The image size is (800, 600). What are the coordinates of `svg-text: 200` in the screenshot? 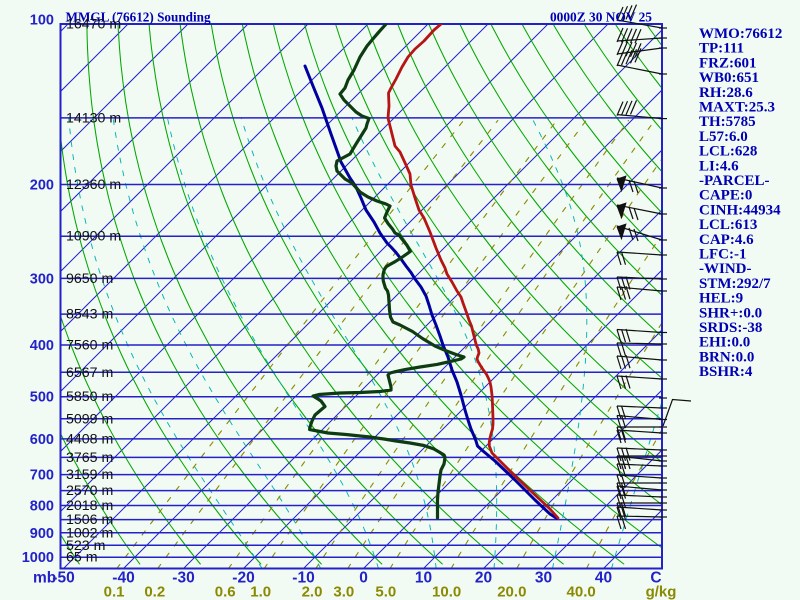 It's located at (42, 186).